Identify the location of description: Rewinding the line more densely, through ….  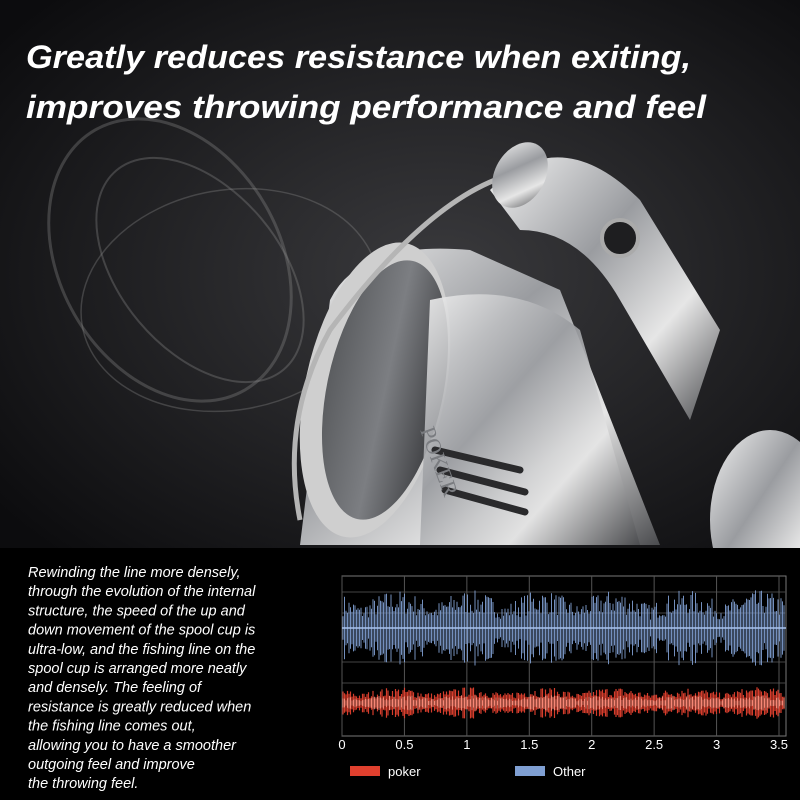
(142, 678).